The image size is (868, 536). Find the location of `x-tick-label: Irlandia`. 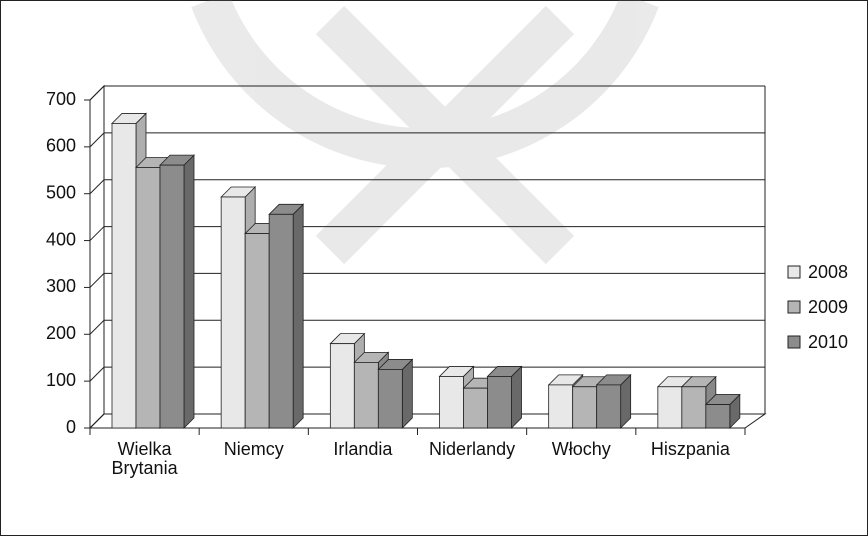

x-tick-label: Irlandia is located at coordinates (363, 449).